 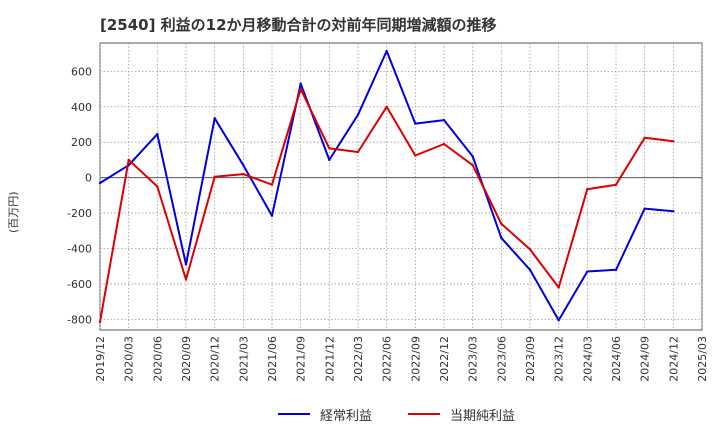 What do you see at coordinates (702, 359) in the screenshot?
I see `x-tick-label: 2025/03` at bounding box center [702, 359].